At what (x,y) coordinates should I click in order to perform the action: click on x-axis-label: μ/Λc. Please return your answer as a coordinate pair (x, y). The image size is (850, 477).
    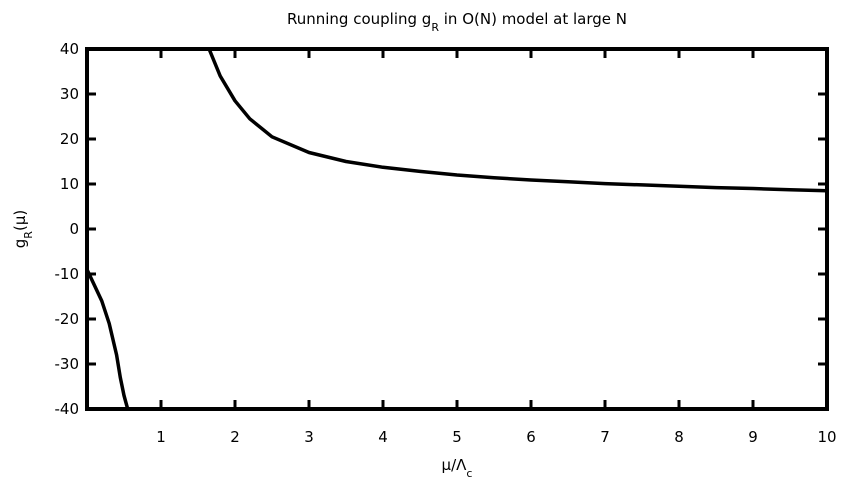
    Looking at the image, I should click on (457, 466).